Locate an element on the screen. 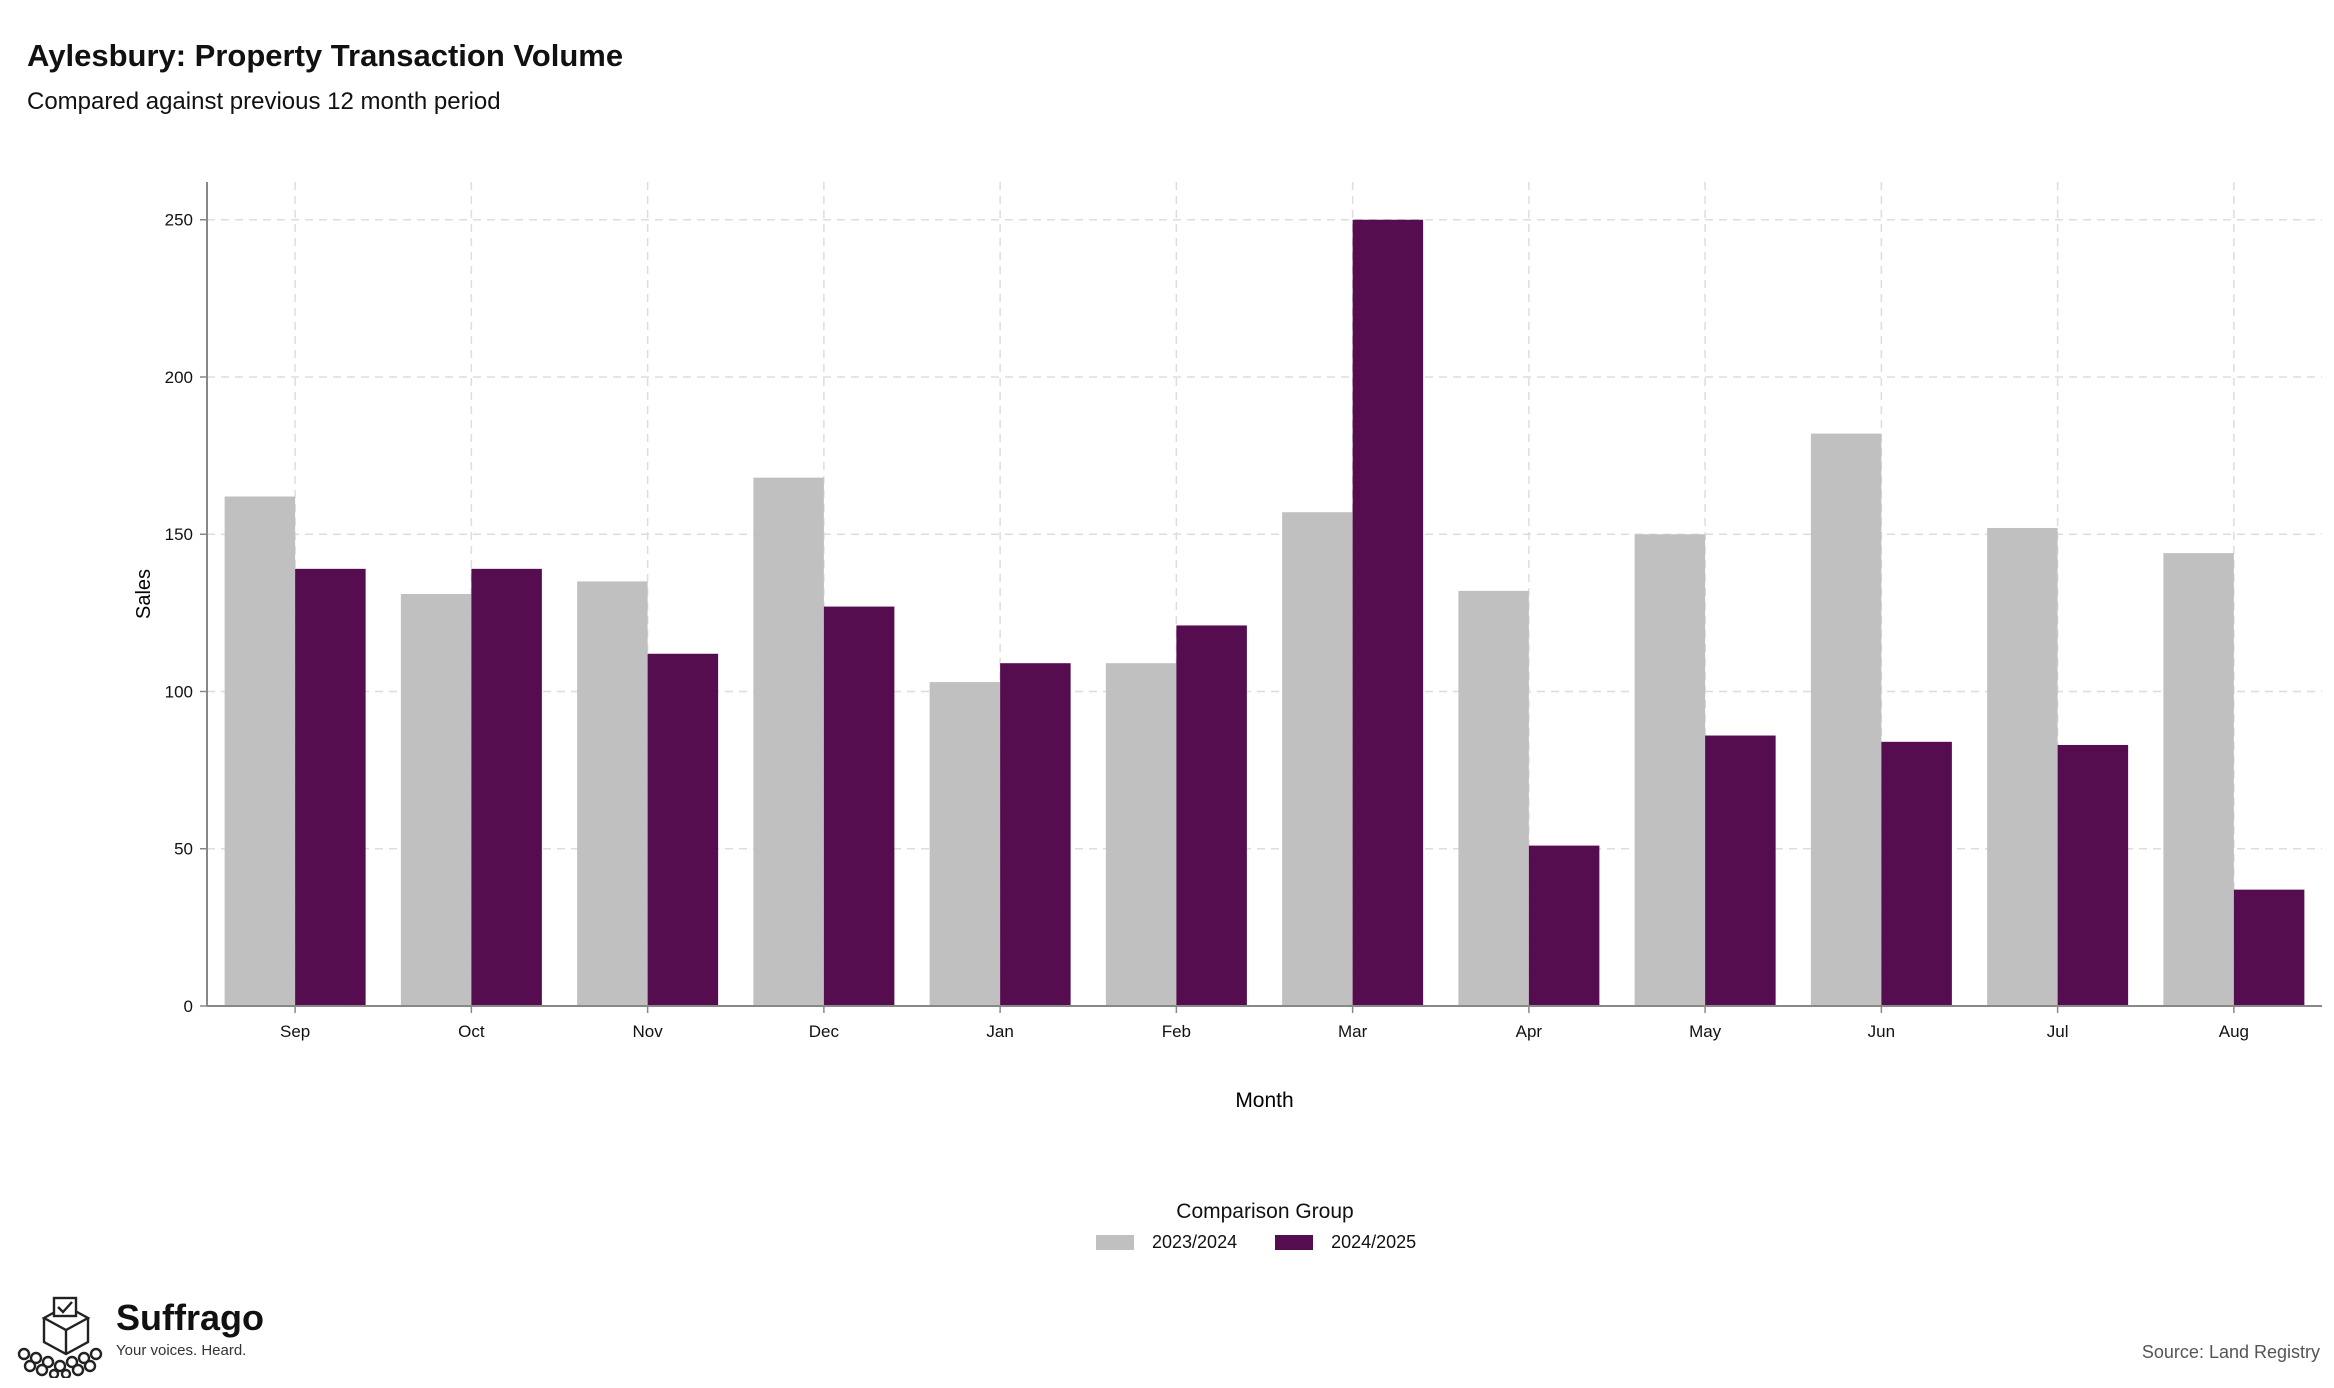 The height and width of the screenshot is (1388, 2334). bar-curr-apr is located at coordinates (1564, 925).